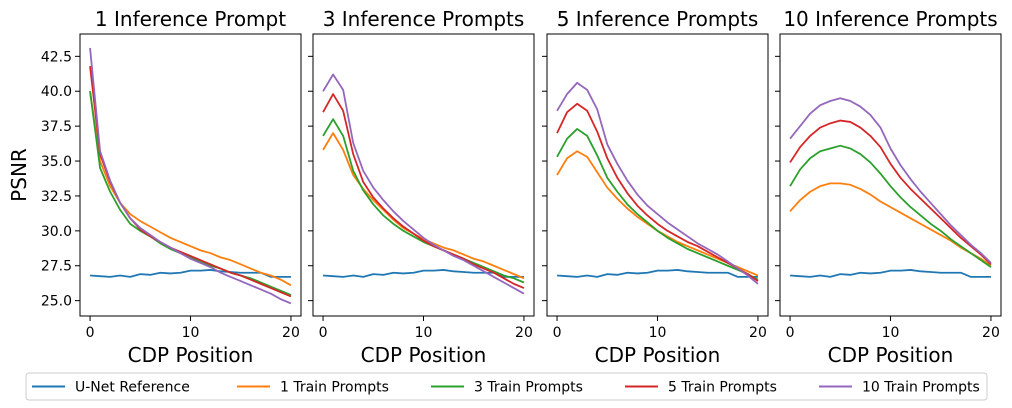 The height and width of the screenshot is (408, 1012). I want to click on legend-label: 10 Train Prompts, so click(921, 388).